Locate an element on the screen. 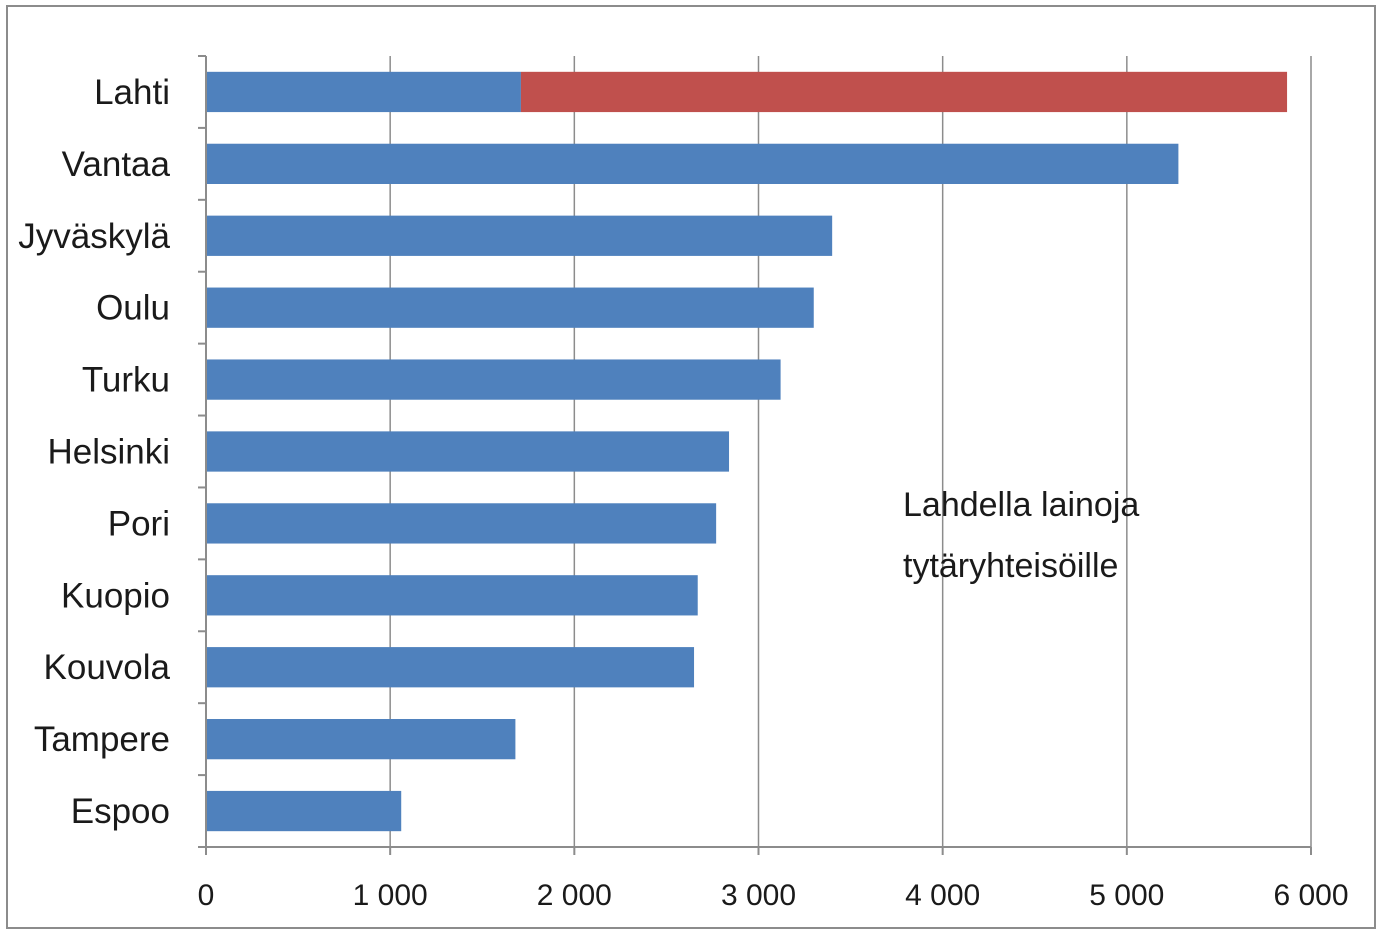 Image resolution: width=1384 pixels, height=937 pixels. annotation-line-2: tytäryhteisöille is located at coordinates (1010, 566).